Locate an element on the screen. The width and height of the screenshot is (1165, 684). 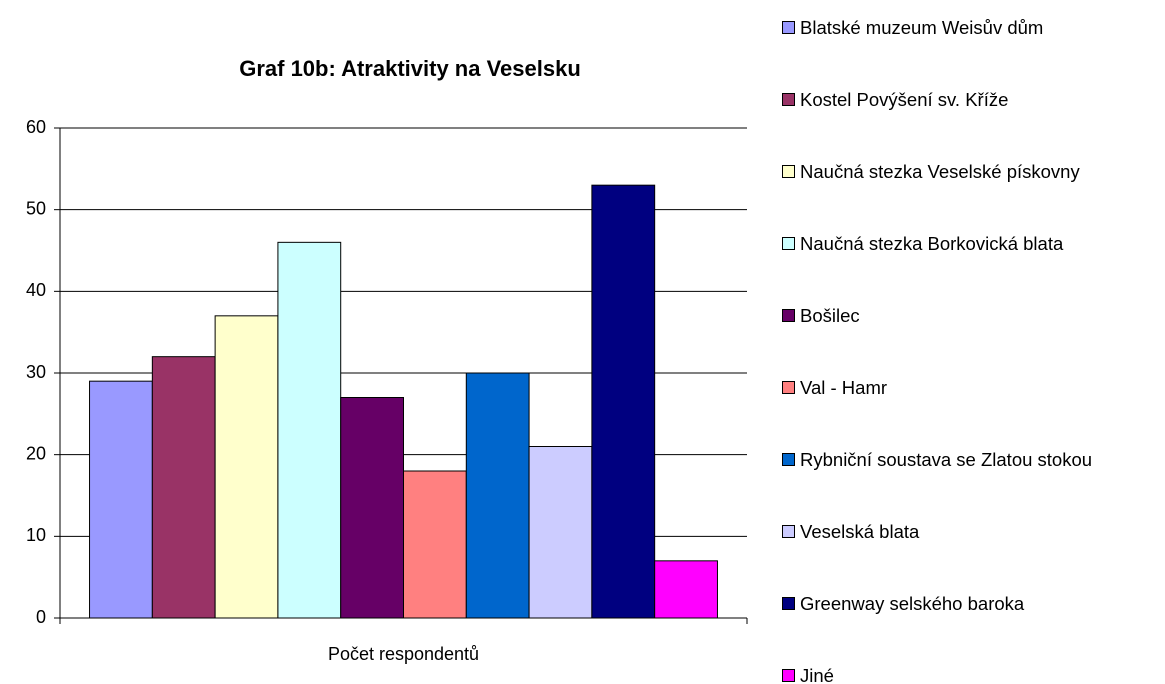
legend-item: Greenway selského baroka is located at coordinates (969, 604).